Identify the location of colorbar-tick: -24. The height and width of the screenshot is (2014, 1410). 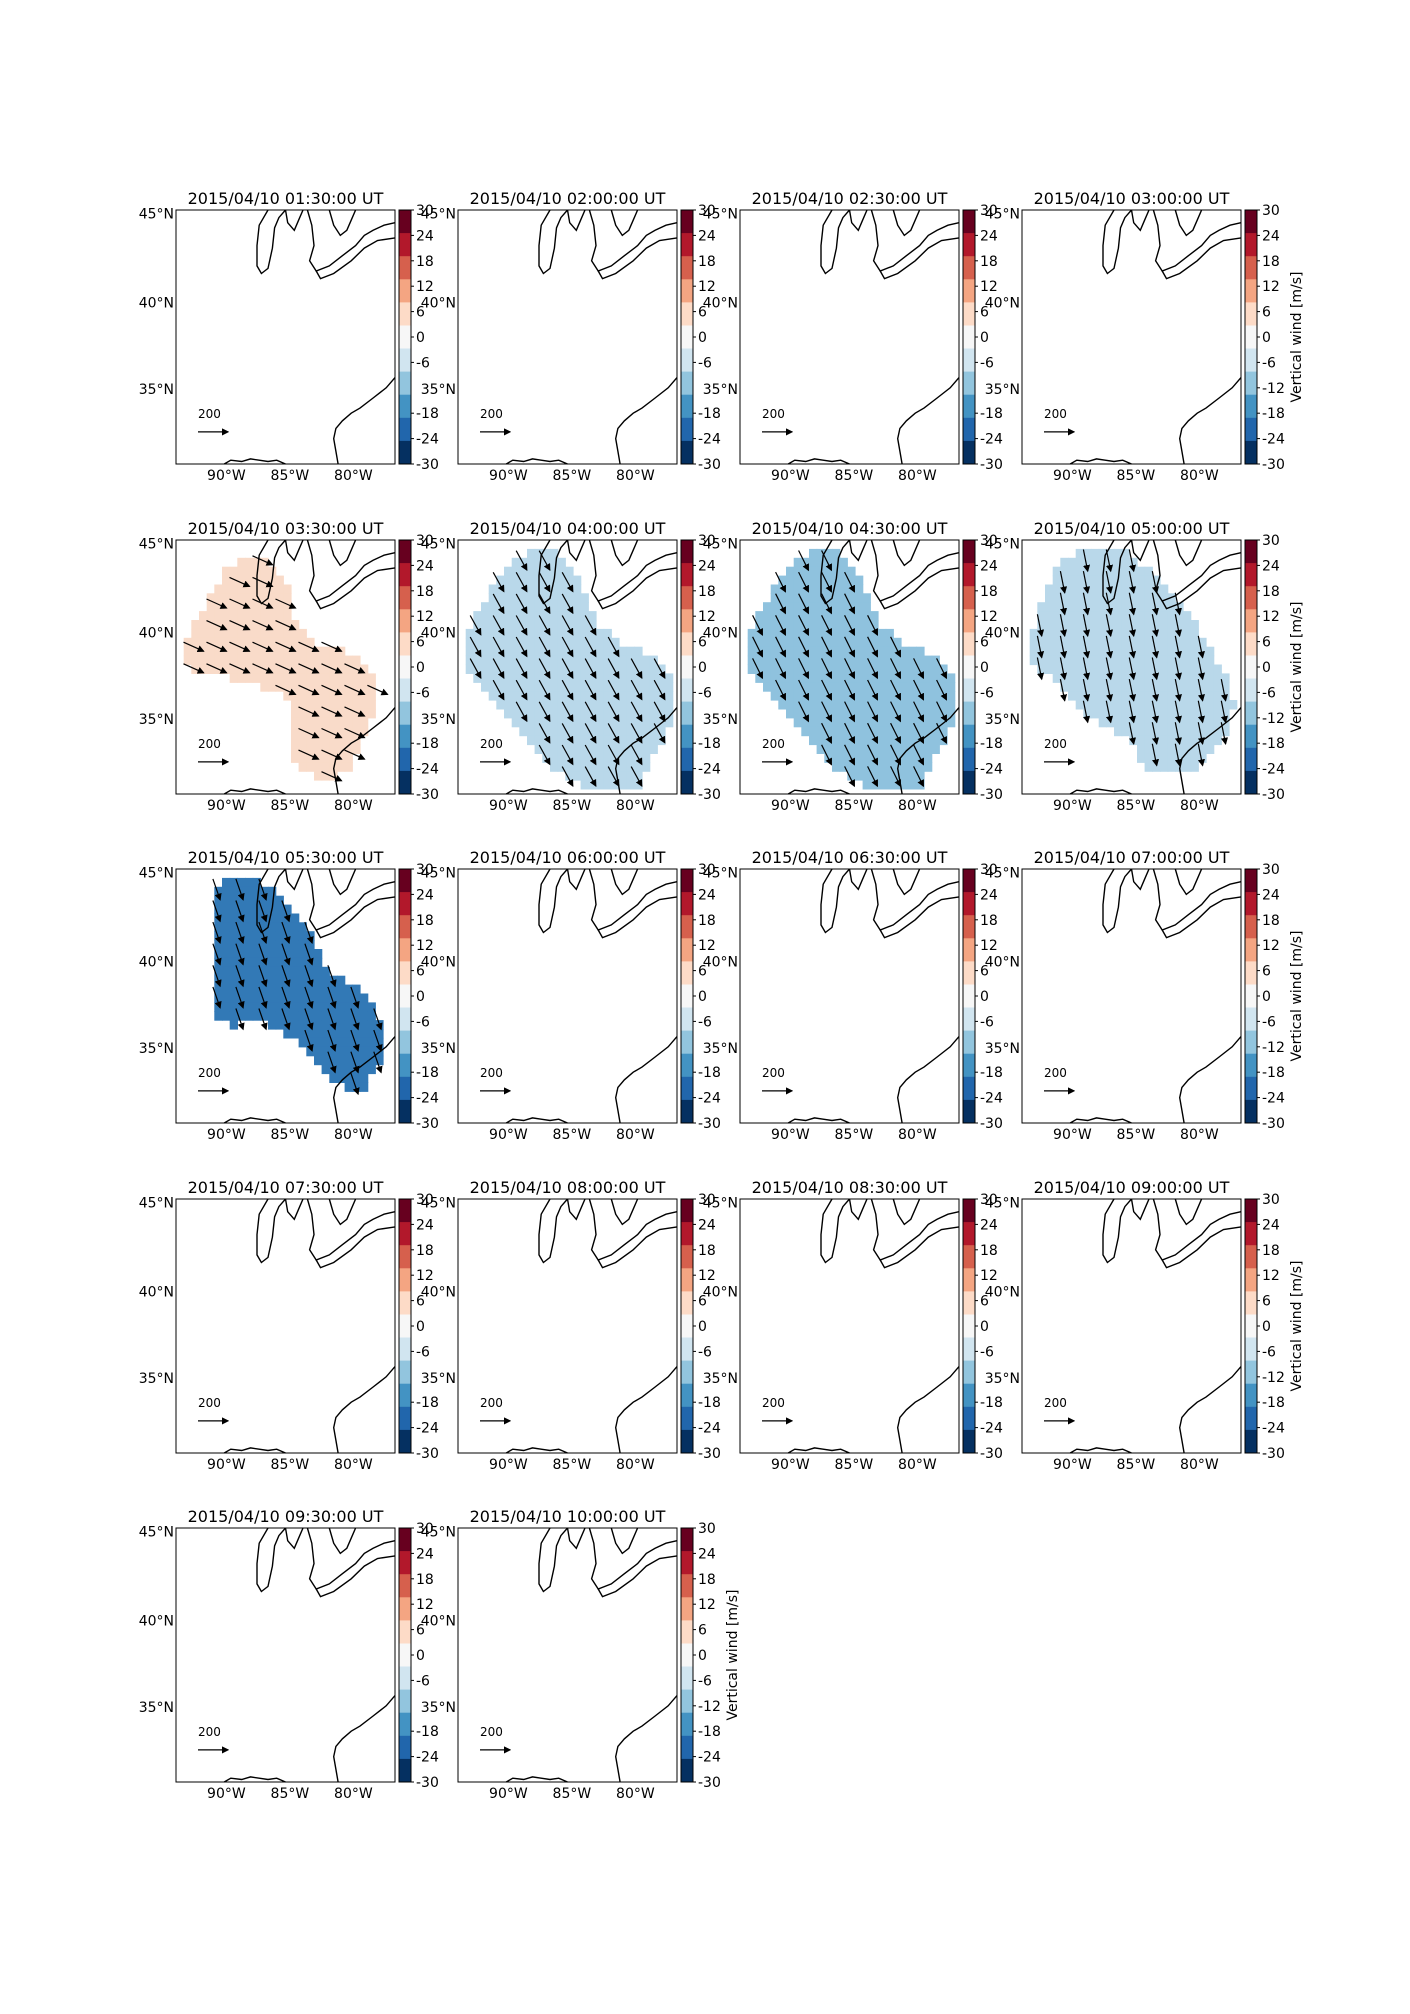
(709, 770).